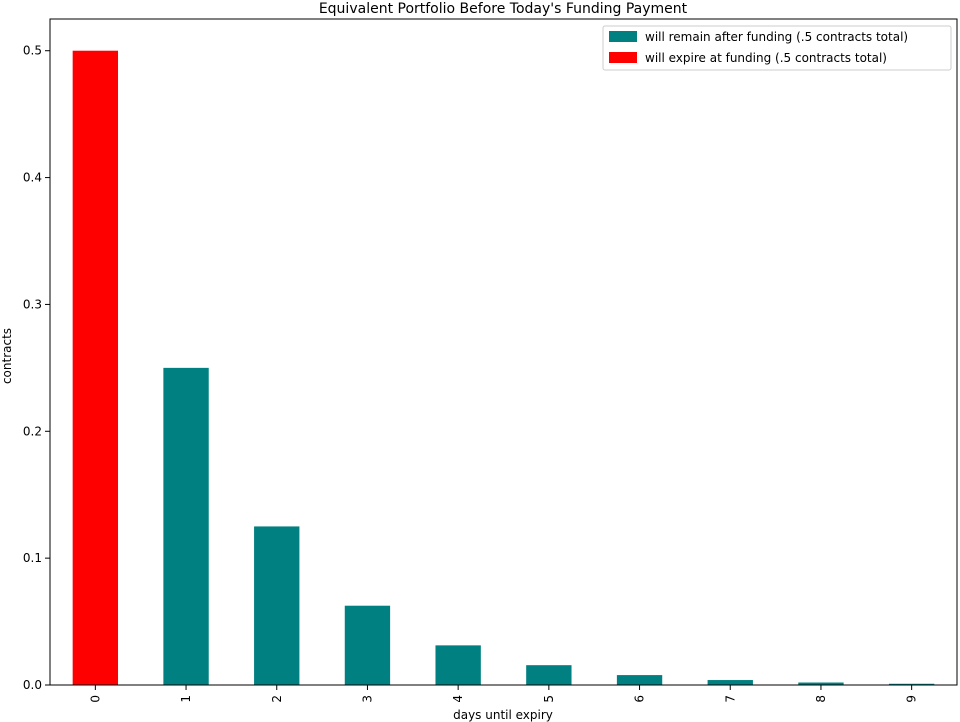 Image resolution: width=960 pixels, height=722 pixels. Describe the element at coordinates (7, 356) in the screenshot. I see `y-axis-label: contracts` at that location.